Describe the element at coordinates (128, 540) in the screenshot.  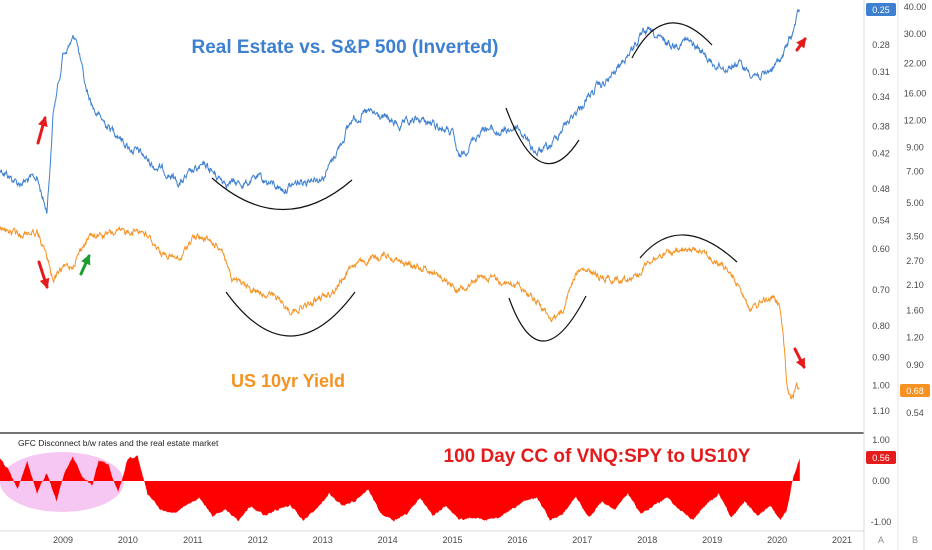
I see `x-tick: 2010` at that location.